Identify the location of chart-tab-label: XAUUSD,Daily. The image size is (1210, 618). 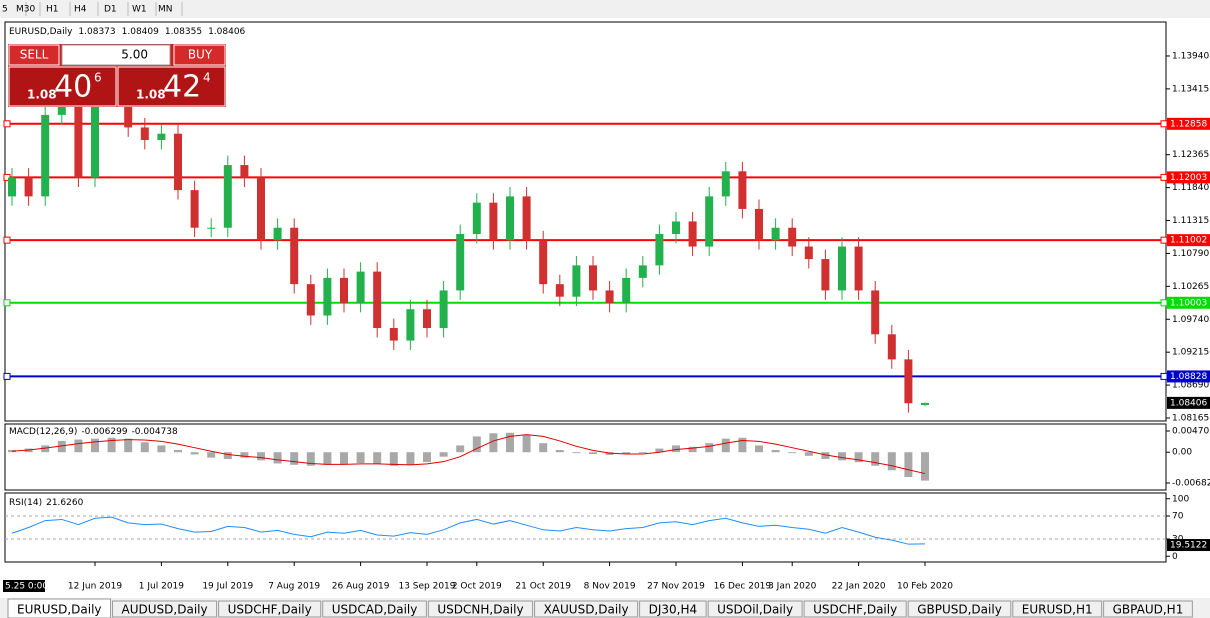
(586, 610).